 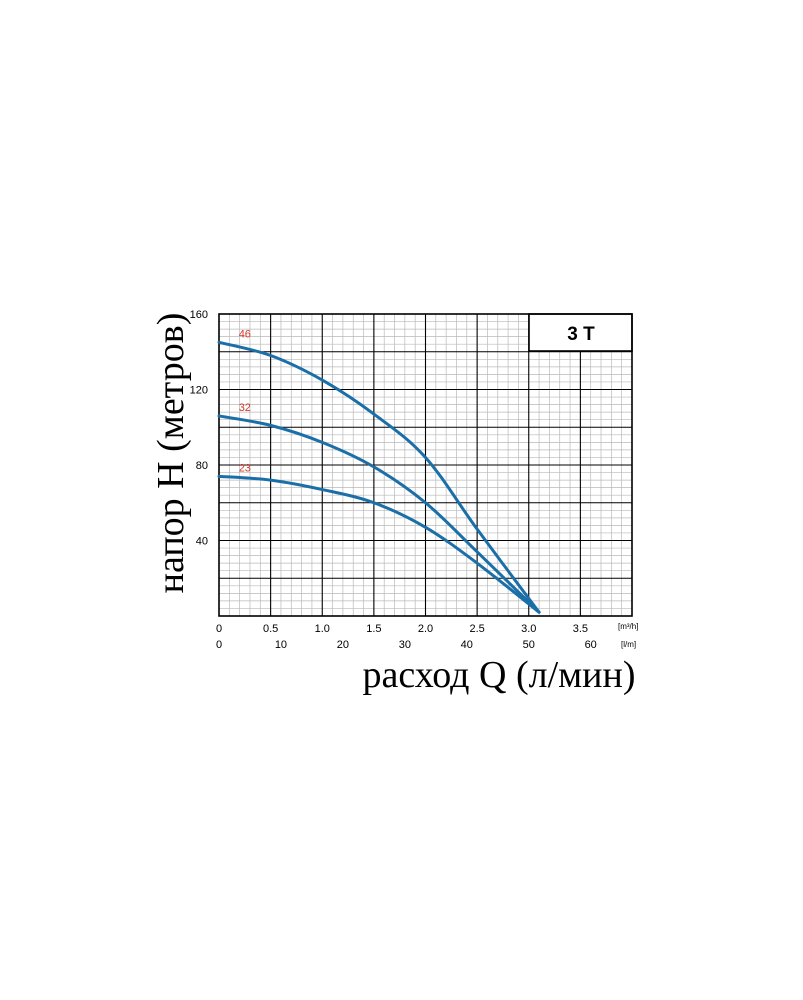 I want to click on curve-label-46: 46, so click(x=245, y=334).